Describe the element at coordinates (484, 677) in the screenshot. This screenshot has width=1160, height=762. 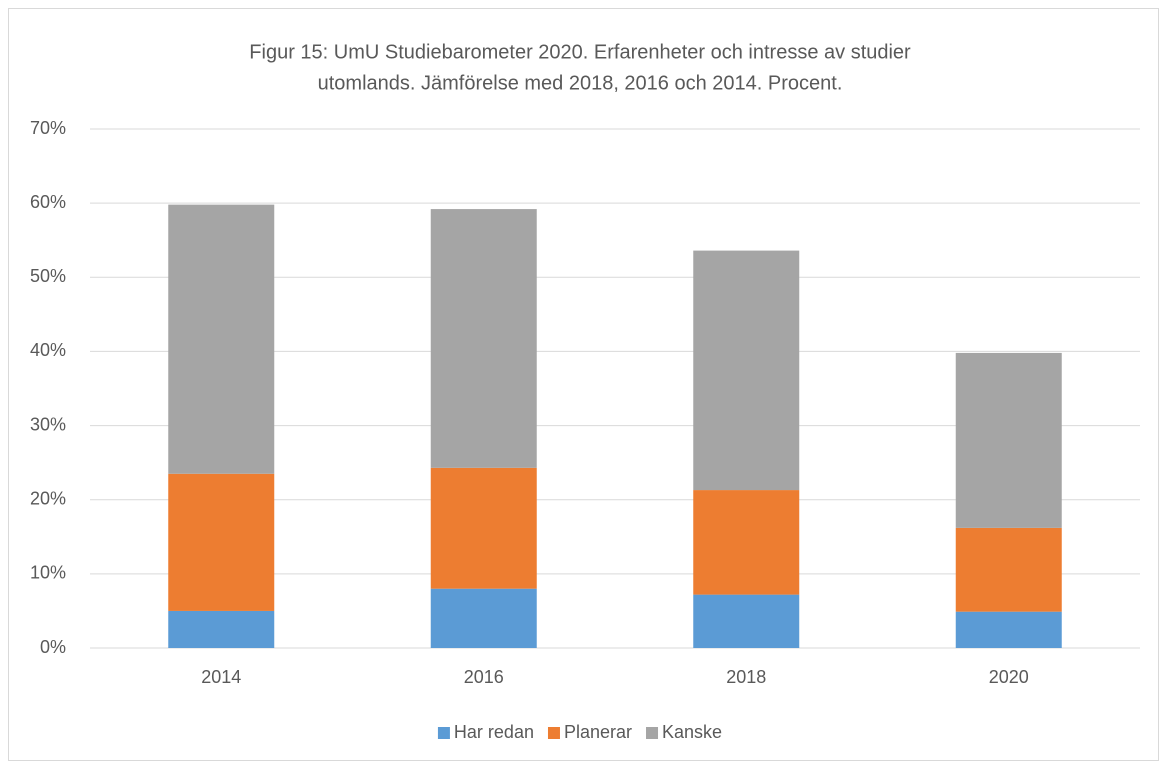
I see `x-tick-label: 2016` at that location.